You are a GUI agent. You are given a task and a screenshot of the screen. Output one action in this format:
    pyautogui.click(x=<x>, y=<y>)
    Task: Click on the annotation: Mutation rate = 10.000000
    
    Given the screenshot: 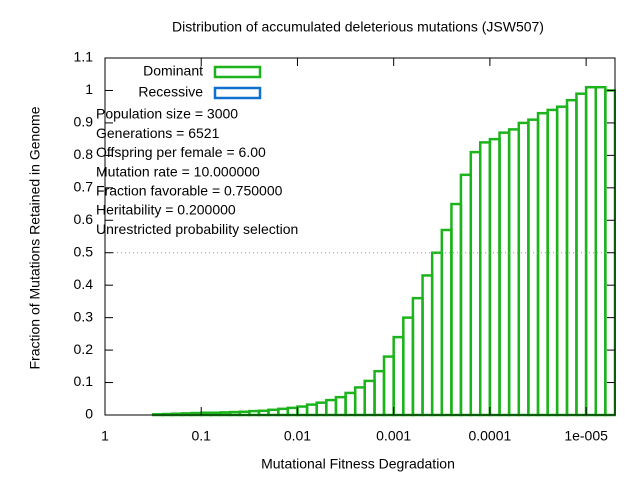 What is the action you would take?
    pyautogui.click(x=178, y=171)
    